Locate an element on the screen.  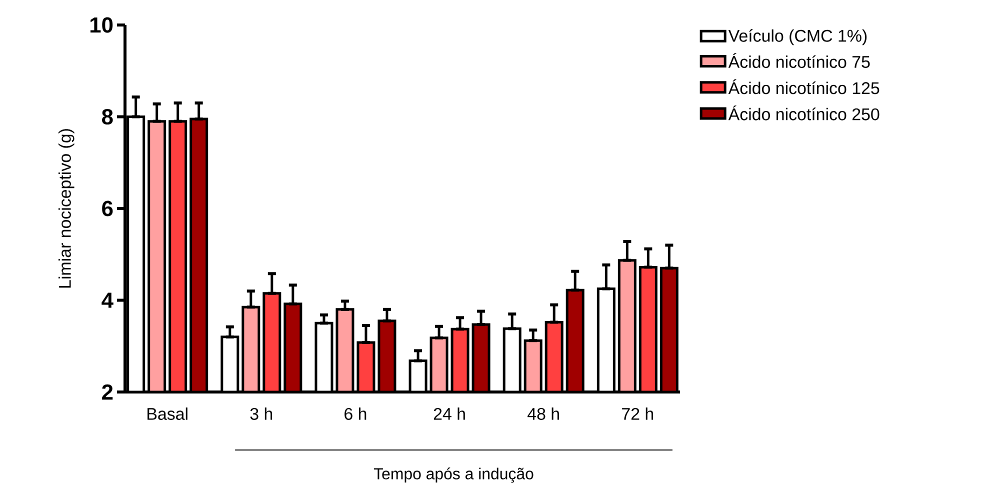
y-axis-title: Limiar nociceptivo (g) is located at coordinates (66, 208).